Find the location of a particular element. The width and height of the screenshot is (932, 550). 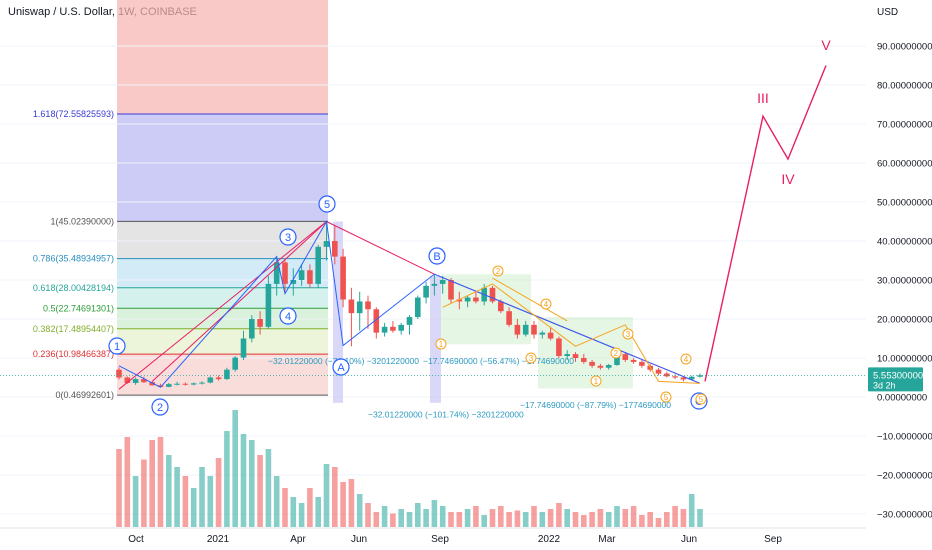

sub-wave-text: 3 is located at coordinates (531, 358).